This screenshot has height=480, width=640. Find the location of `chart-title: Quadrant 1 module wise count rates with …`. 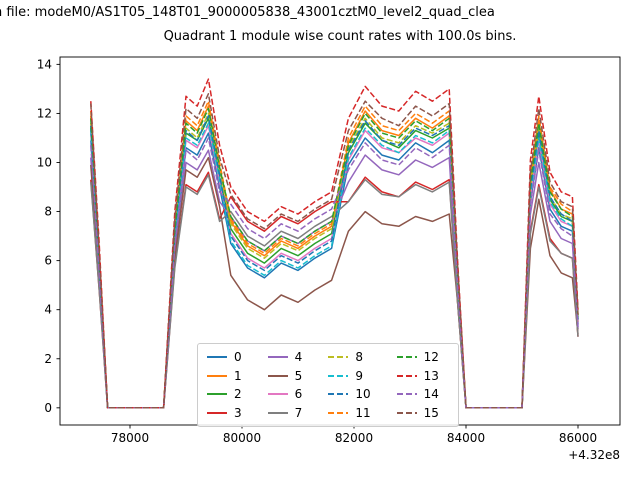

chart-title: Quadrant 1 module wise count rates with … is located at coordinates (340, 36).